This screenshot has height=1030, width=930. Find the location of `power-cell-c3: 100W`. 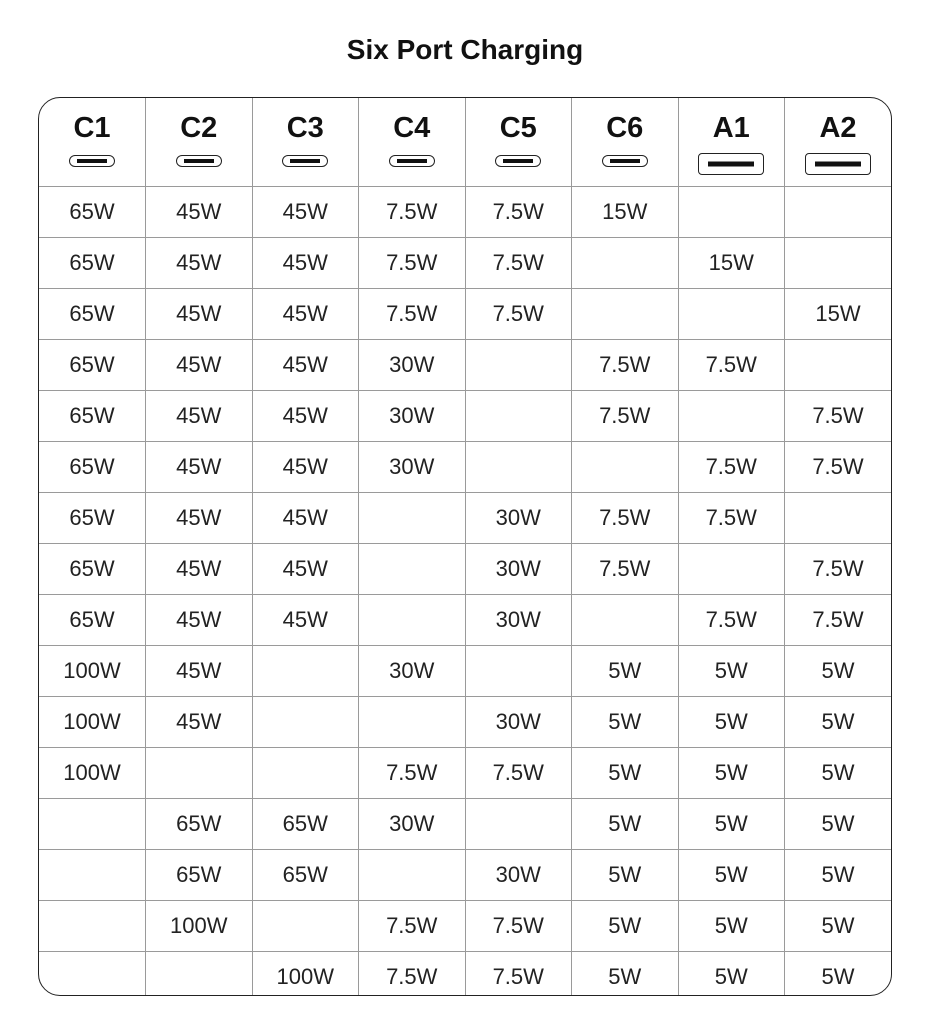

power-cell-c3: 100W is located at coordinates (305, 973).